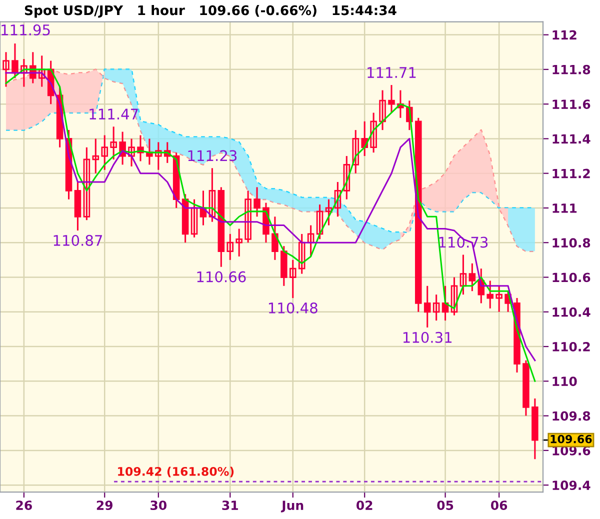 This screenshot has width=600, height=519. I want to click on y-tick-label: 110.2, so click(571, 347).